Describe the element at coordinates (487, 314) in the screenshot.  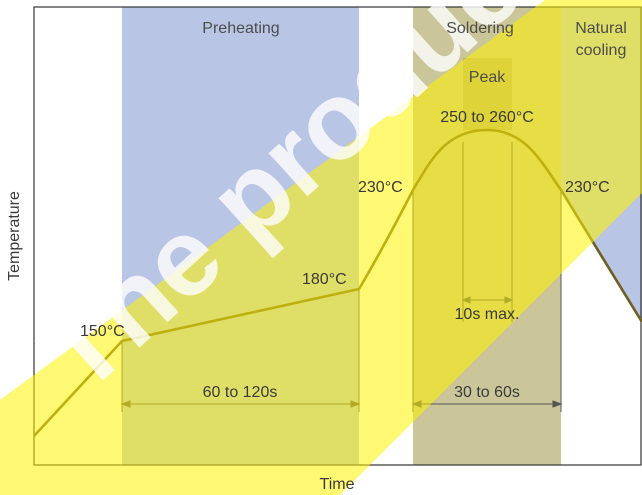
I see `peak-duration-label: 10s max.` at that location.